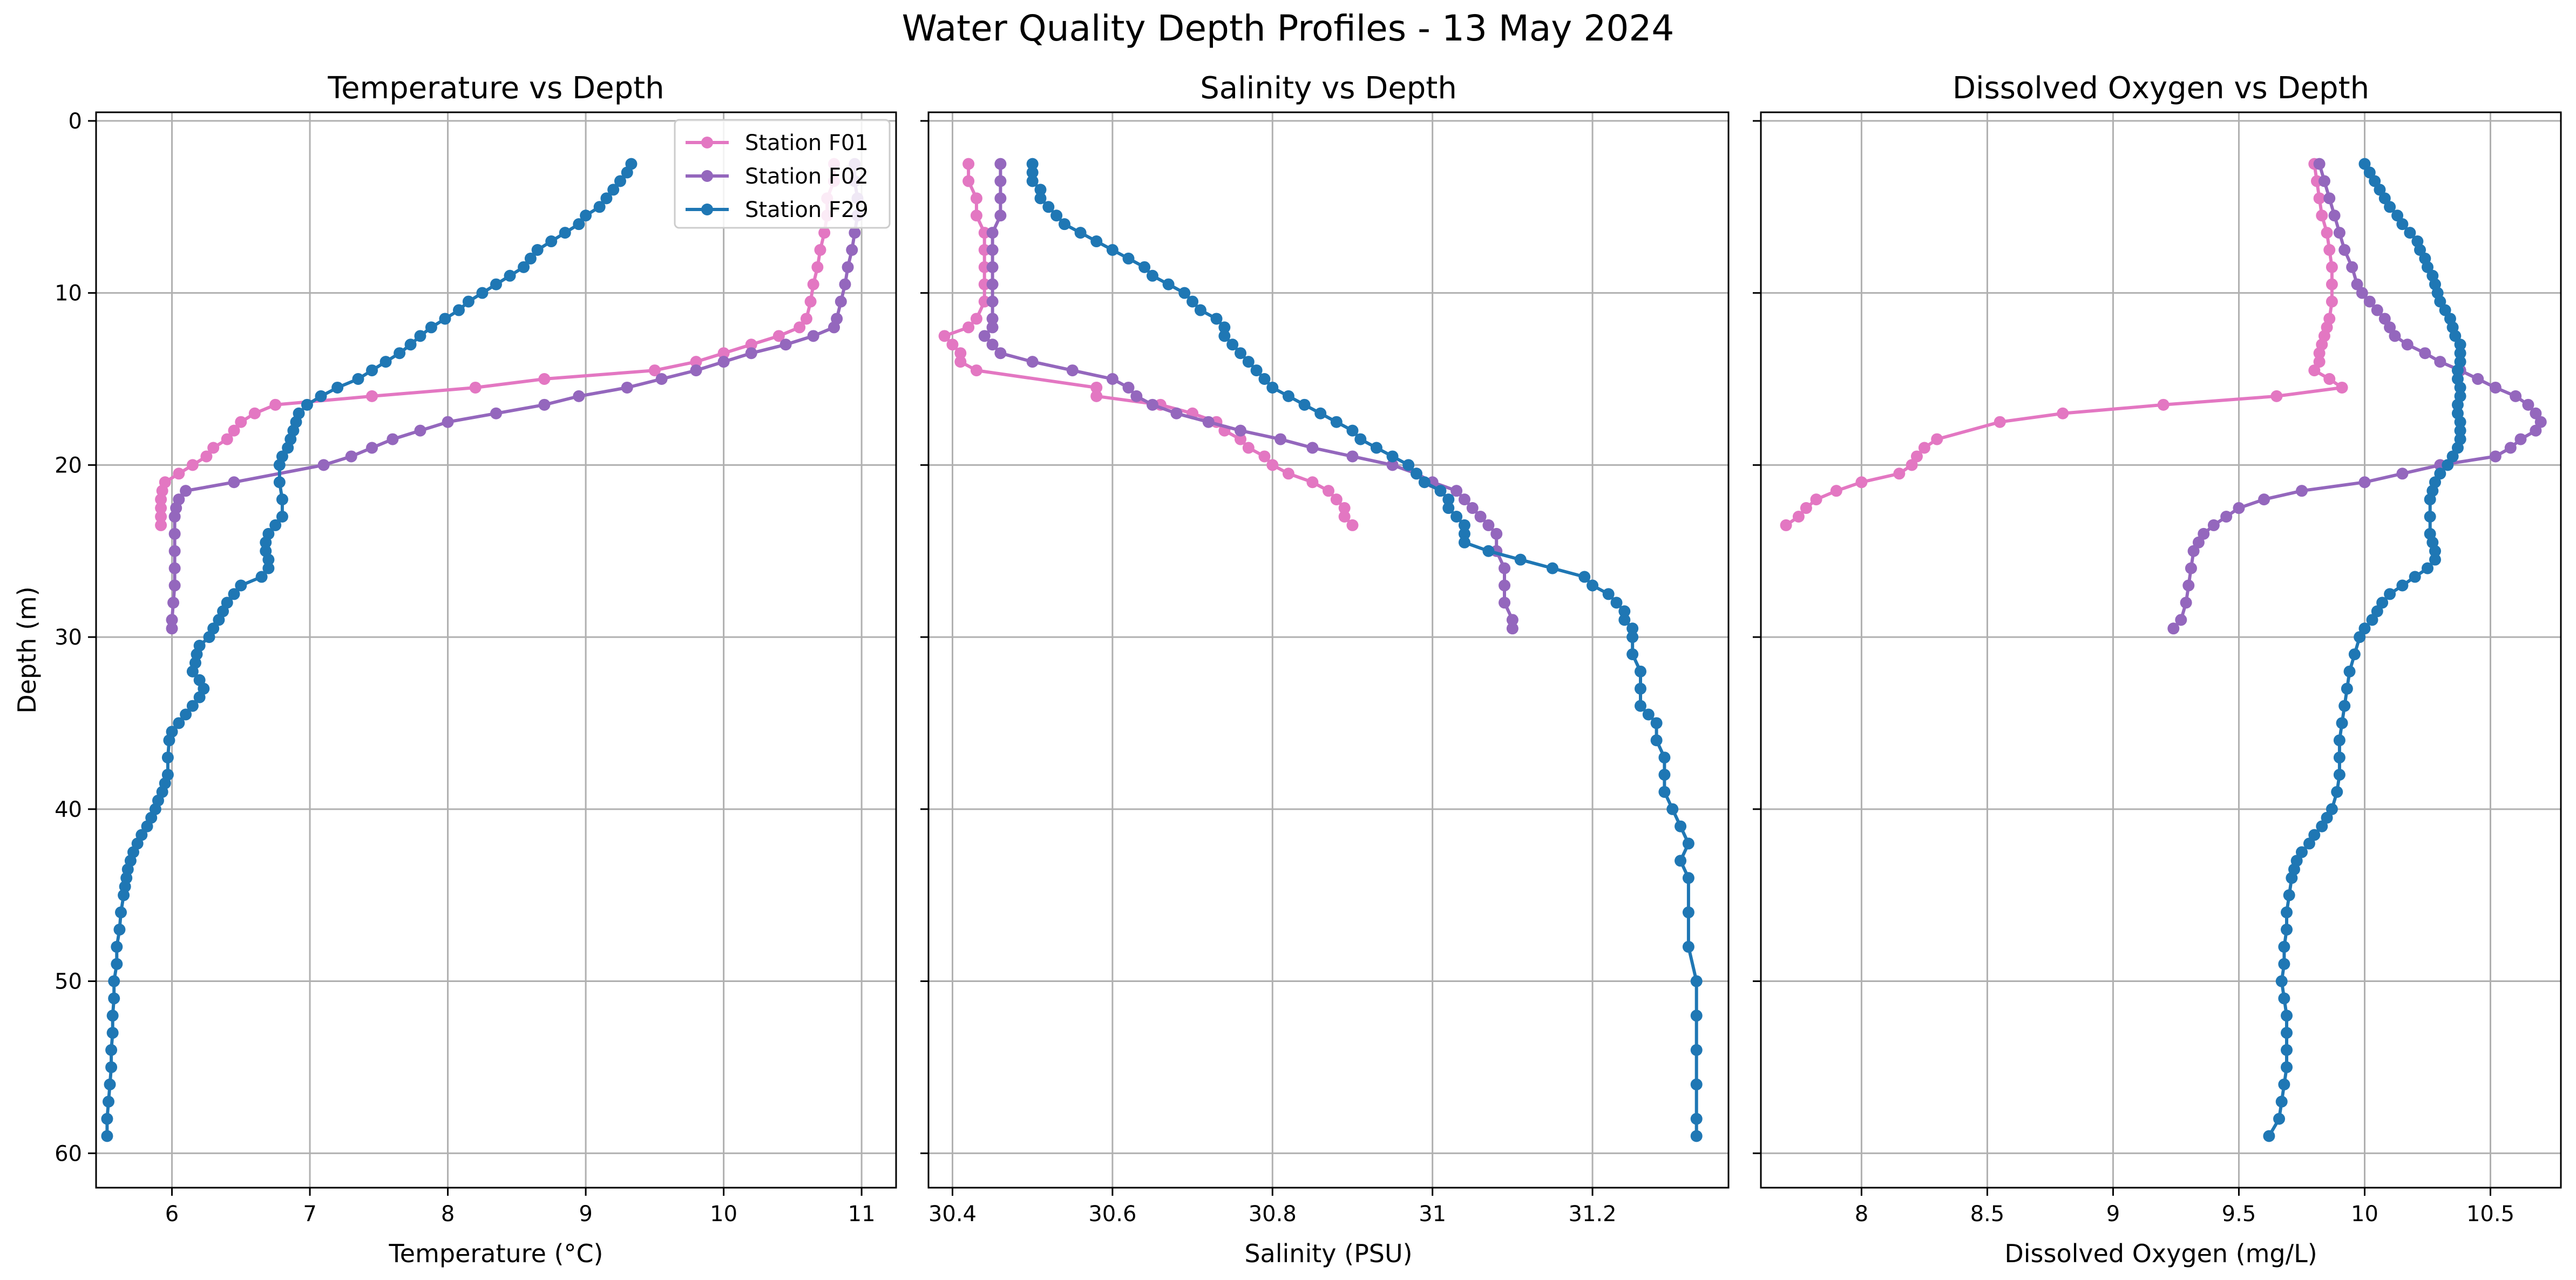 This screenshot has height=1280, width=2576. I want to click on x-tick-label: 11, so click(862, 1214).